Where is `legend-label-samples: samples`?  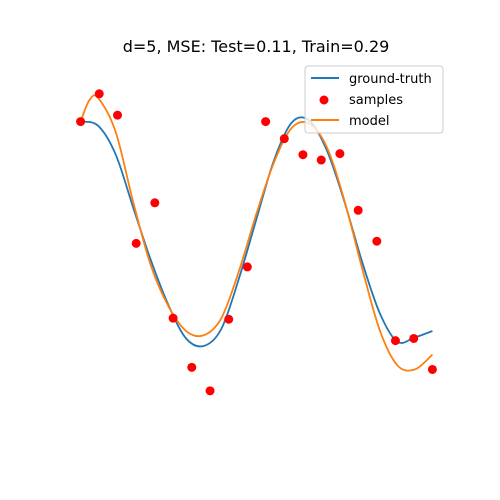
legend-label-samples: samples is located at coordinates (376, 100).